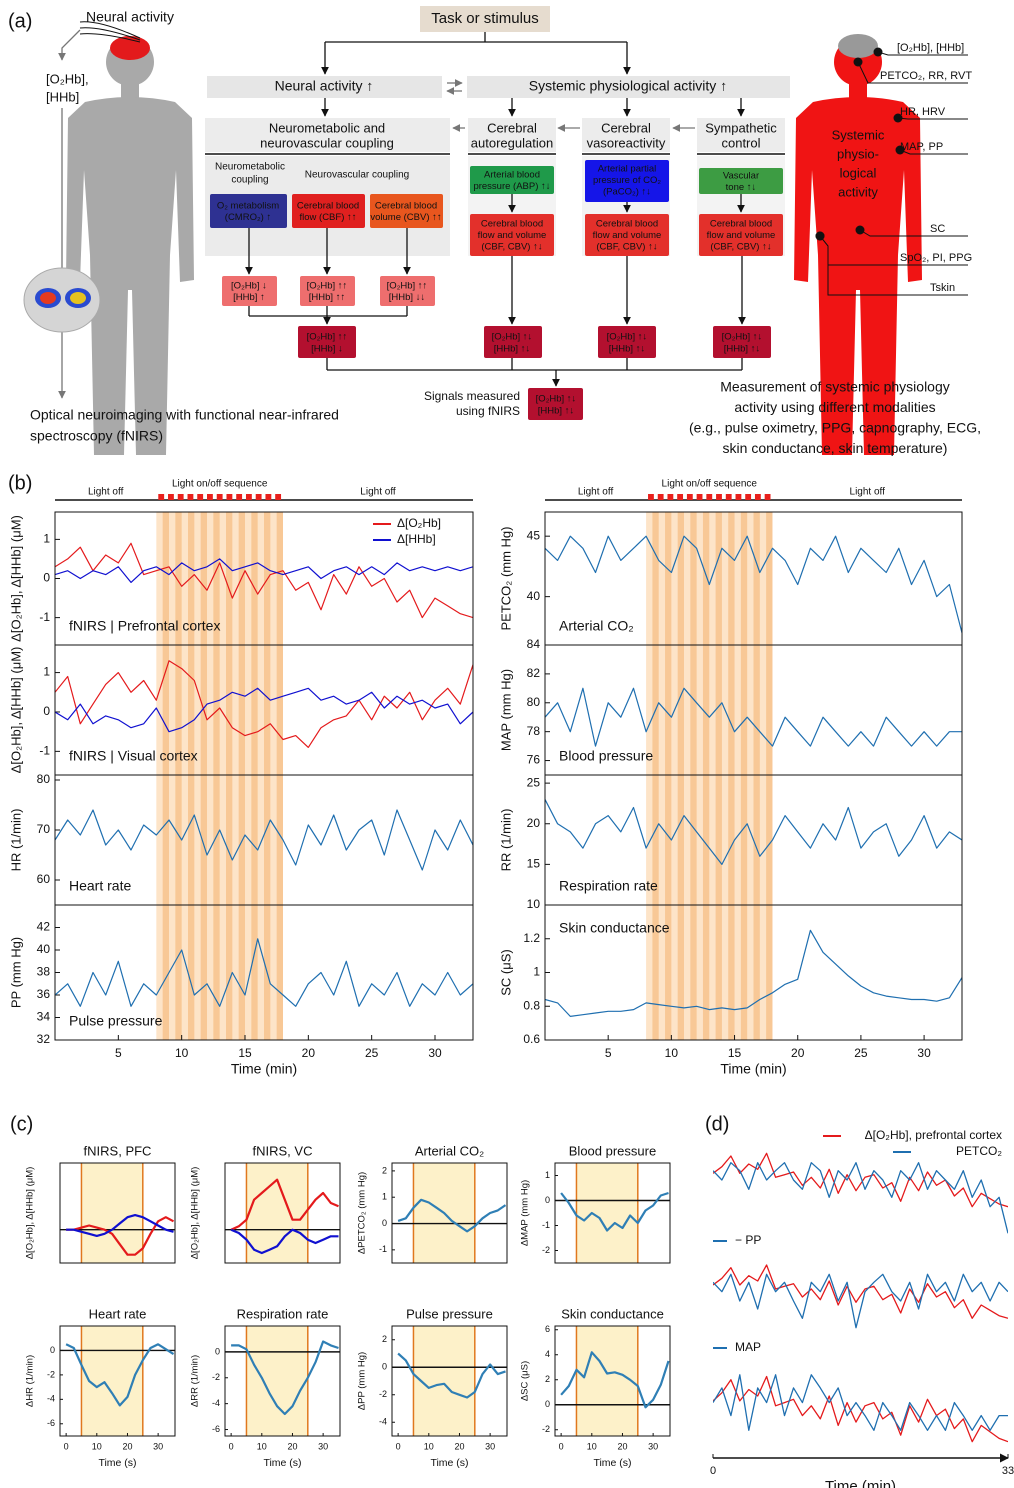 The image size is (1014, 1488). I want to click on y-axis-label: PETCO₂ (mm Hg), so click(505, 579).